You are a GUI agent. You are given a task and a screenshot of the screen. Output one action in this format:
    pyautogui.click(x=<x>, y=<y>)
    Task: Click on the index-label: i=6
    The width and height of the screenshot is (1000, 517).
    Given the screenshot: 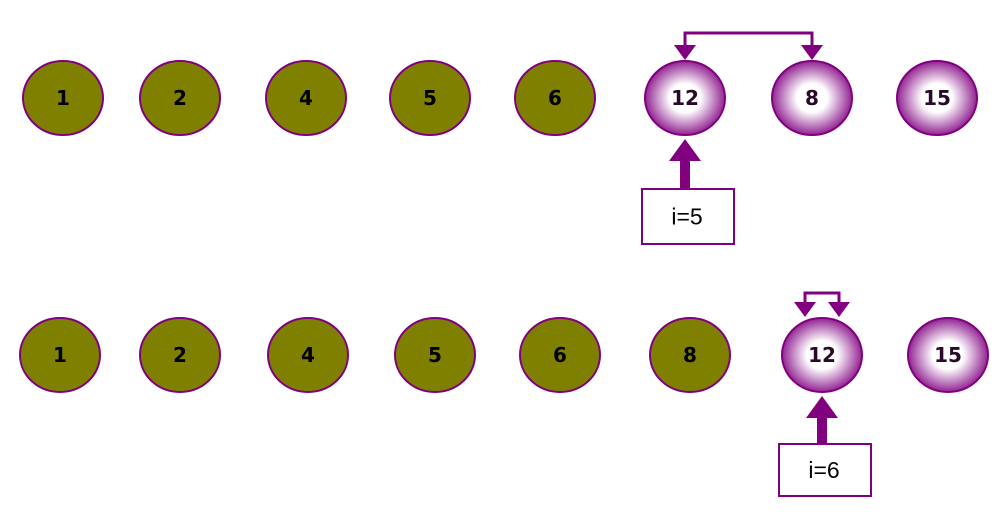 What is the action you would take?
    pyautogui.click(x=823, y=470)
    